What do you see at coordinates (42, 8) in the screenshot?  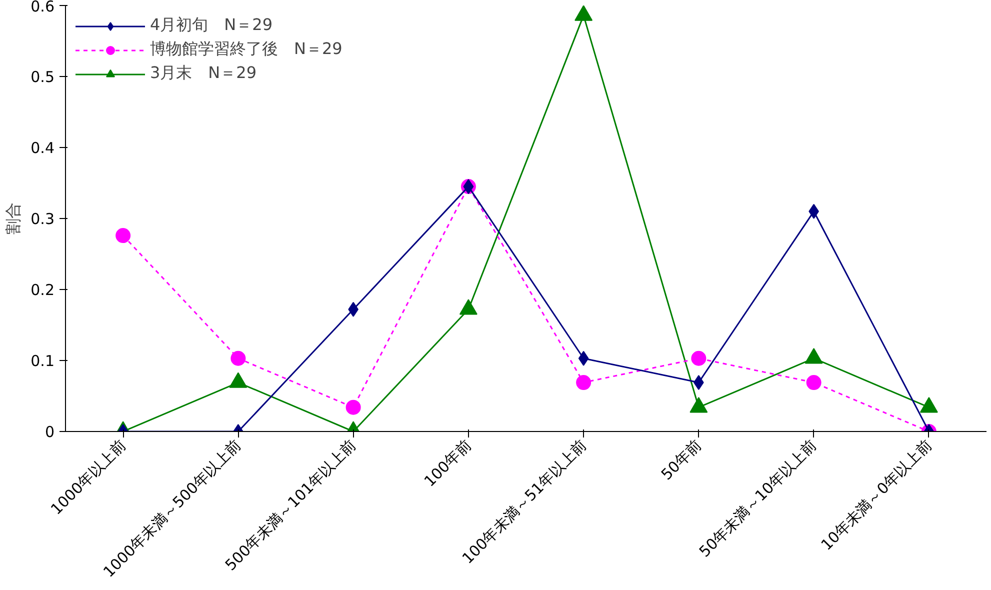 I see `y-tick-label: 0.6` at bounding box center [42, 8].